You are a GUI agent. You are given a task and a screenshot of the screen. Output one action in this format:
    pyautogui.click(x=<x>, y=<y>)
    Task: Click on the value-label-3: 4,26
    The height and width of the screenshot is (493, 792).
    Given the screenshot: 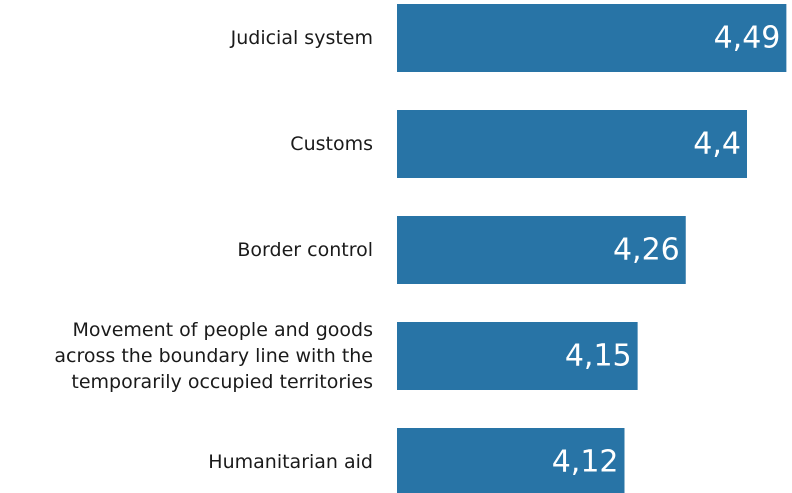 What is the action you would take?
    pyautogui.click(x=646, y=250)
    